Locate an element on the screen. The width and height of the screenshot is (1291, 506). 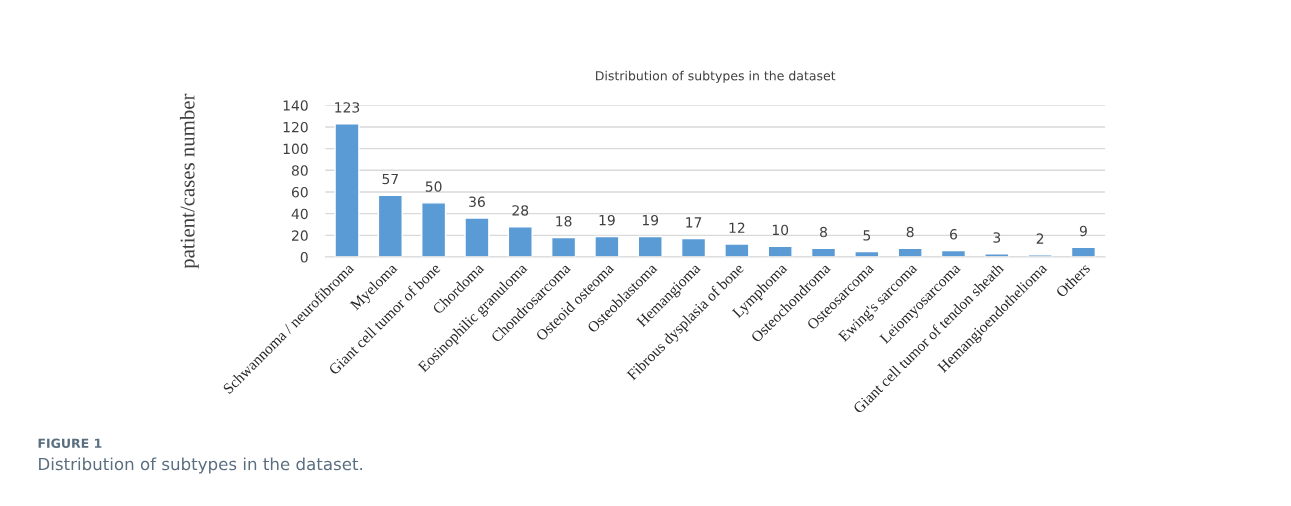
data-label: 36 is located at coordinates (477, 201).